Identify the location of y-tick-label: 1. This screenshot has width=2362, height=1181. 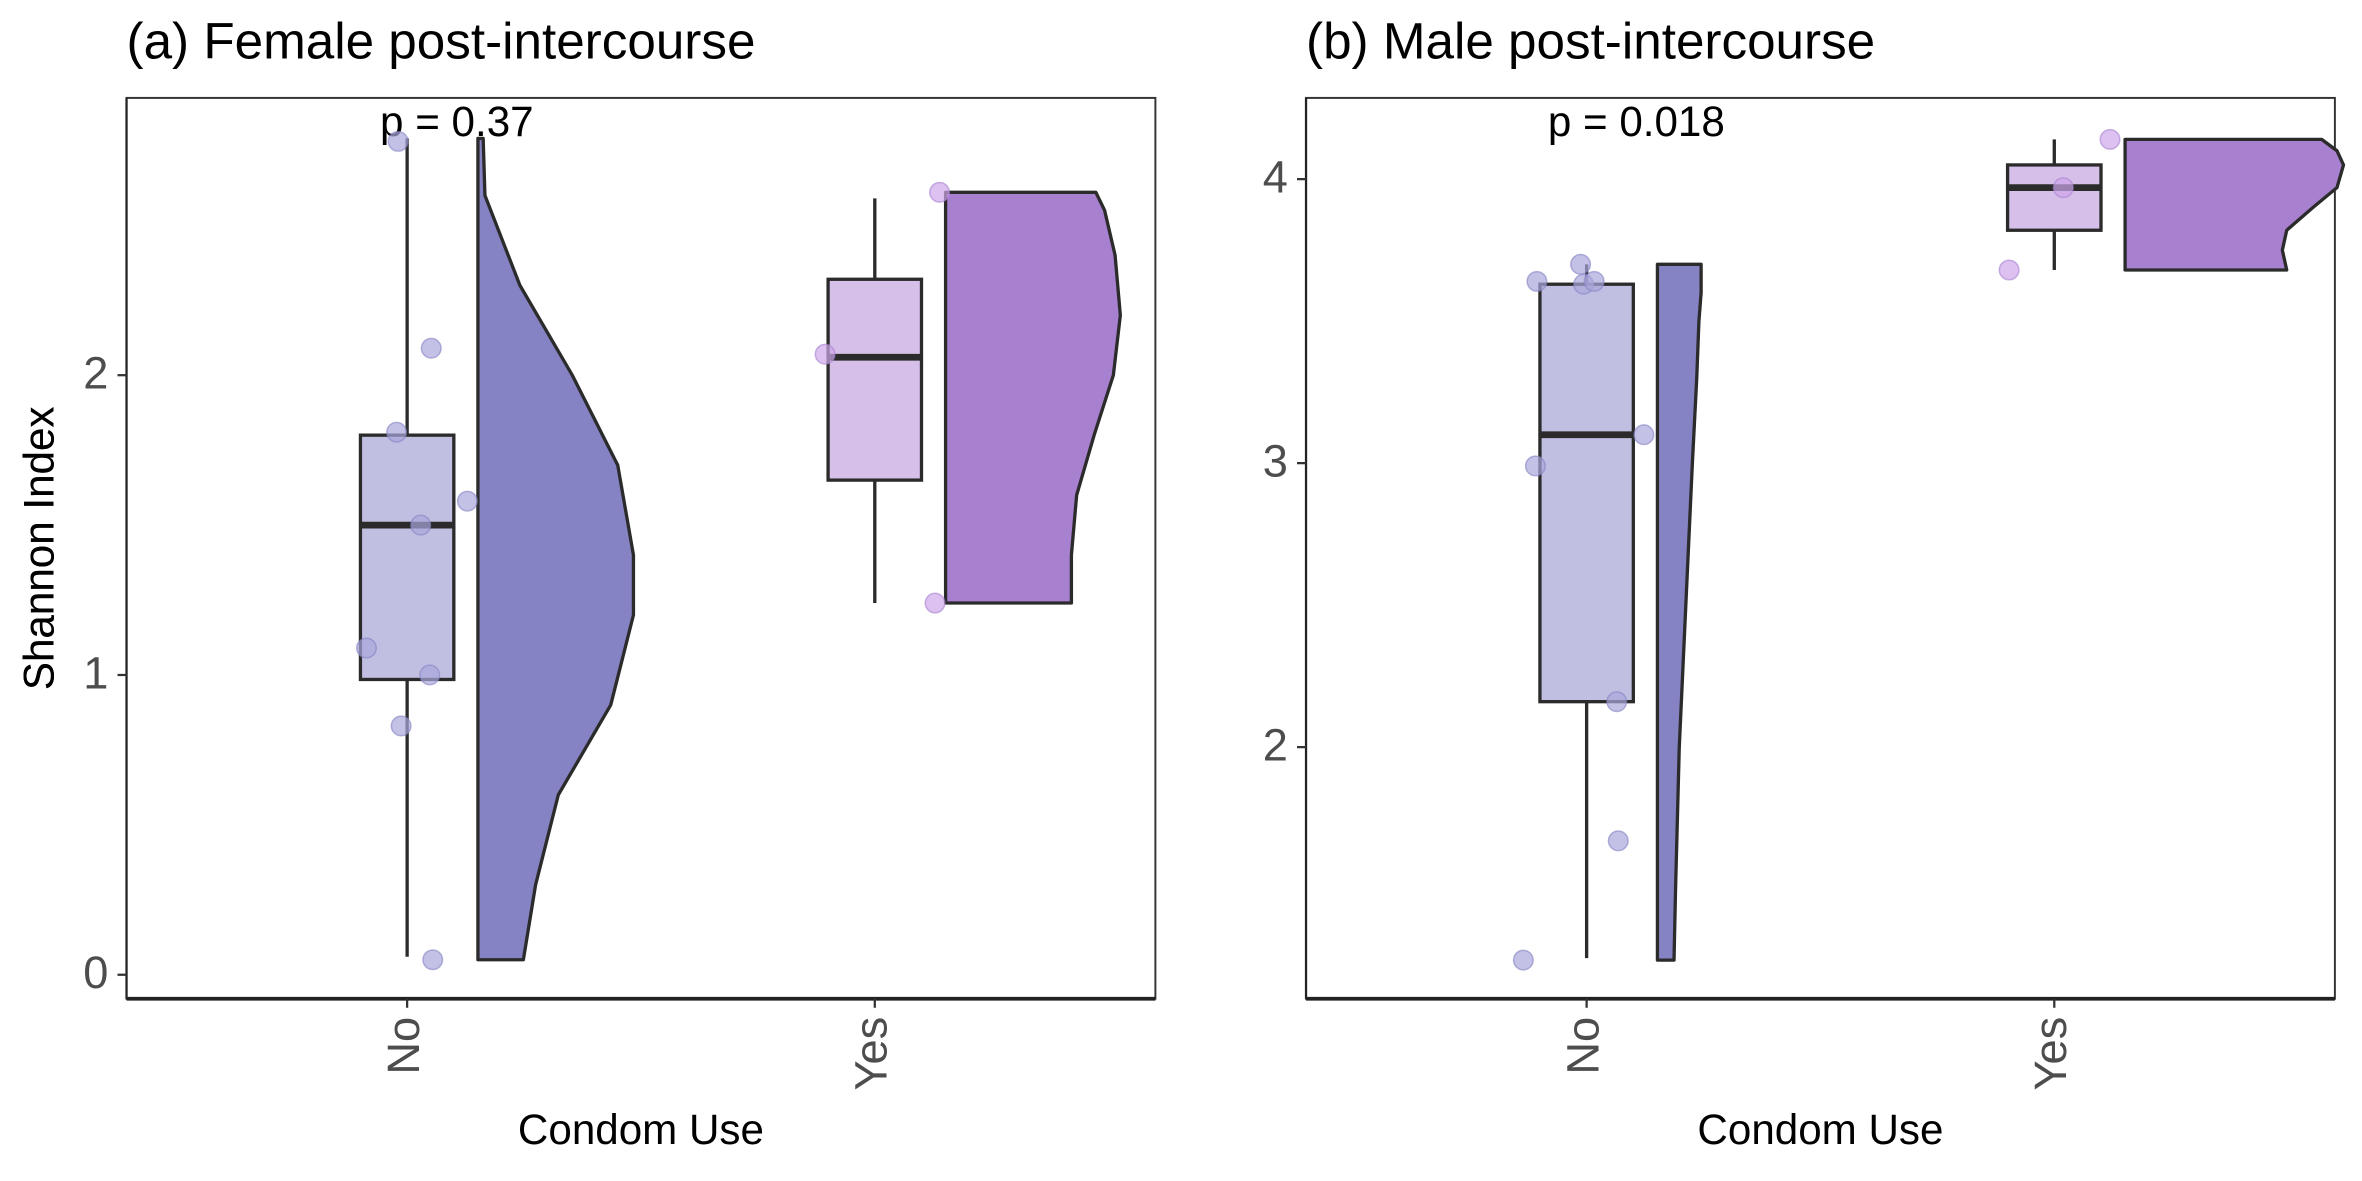
(95, 672).